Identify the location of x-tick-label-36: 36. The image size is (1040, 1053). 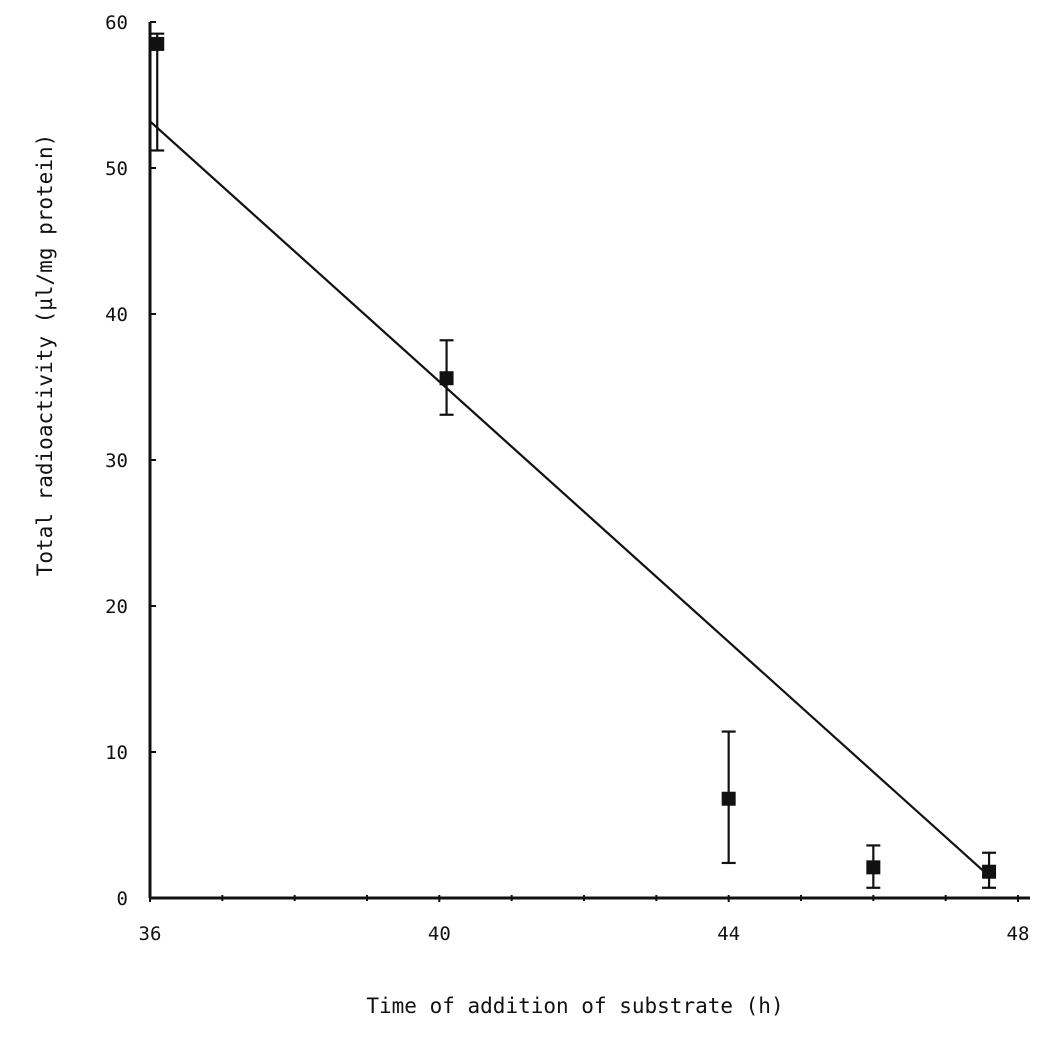
(150, 934).